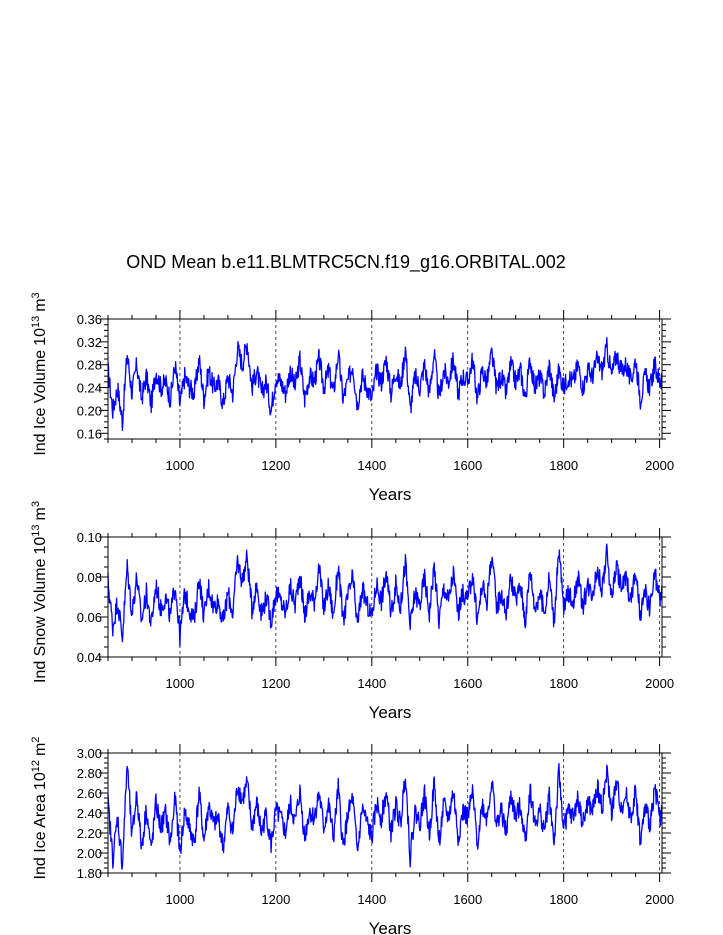 The image size is (723, 935). I want to click on y-tick-label: 0.24, so click(89, 388).